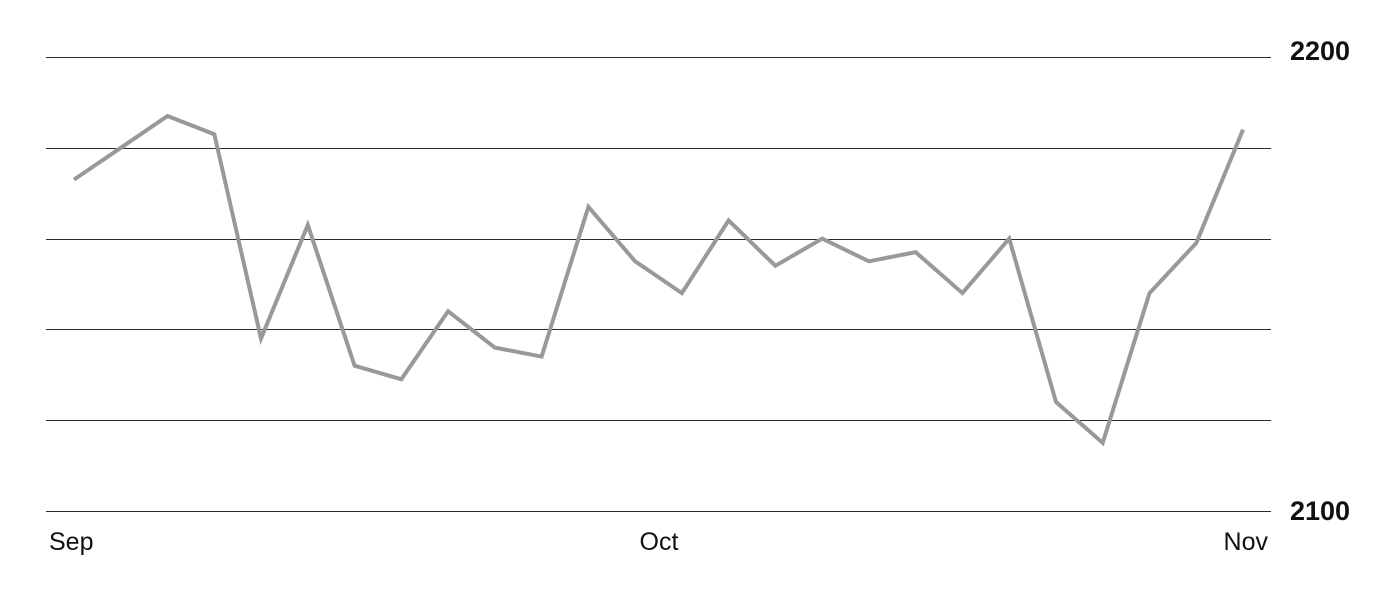  I want to click on x-axis-labels: Sep Oct Nov, so click(658, 542).